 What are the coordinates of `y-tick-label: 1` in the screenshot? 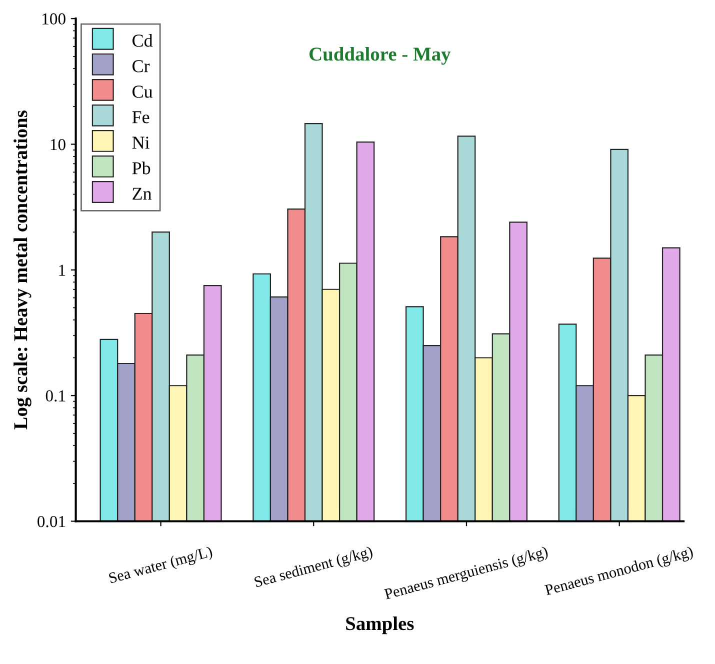 It's located at (62, 270).